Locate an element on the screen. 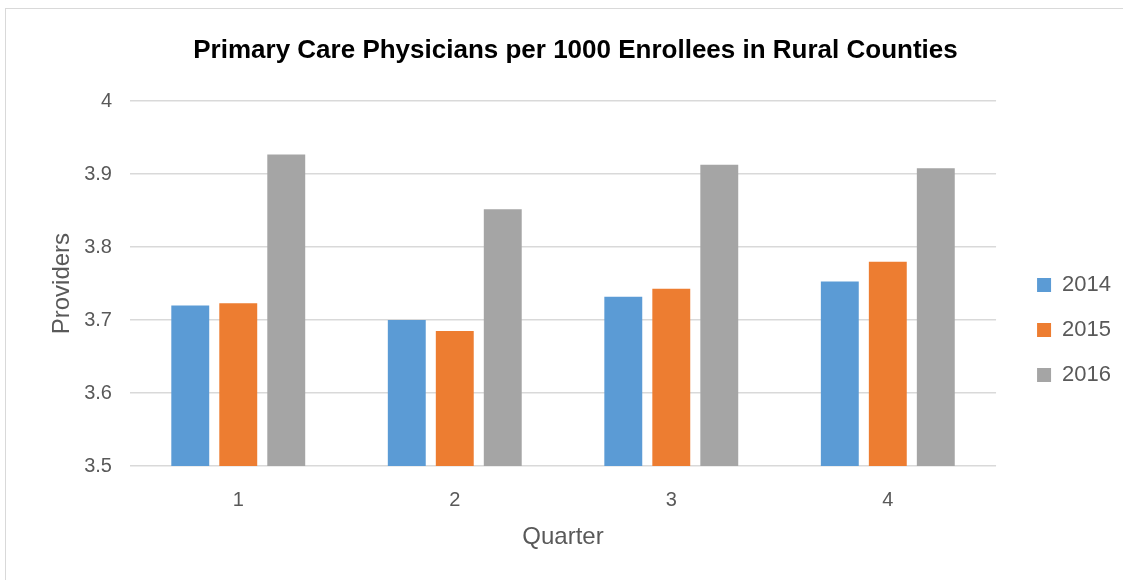 Image resolution: width=1123 pixels, height=580 pixels. legend-label: 2015 is located at coordinates (1087, 329).